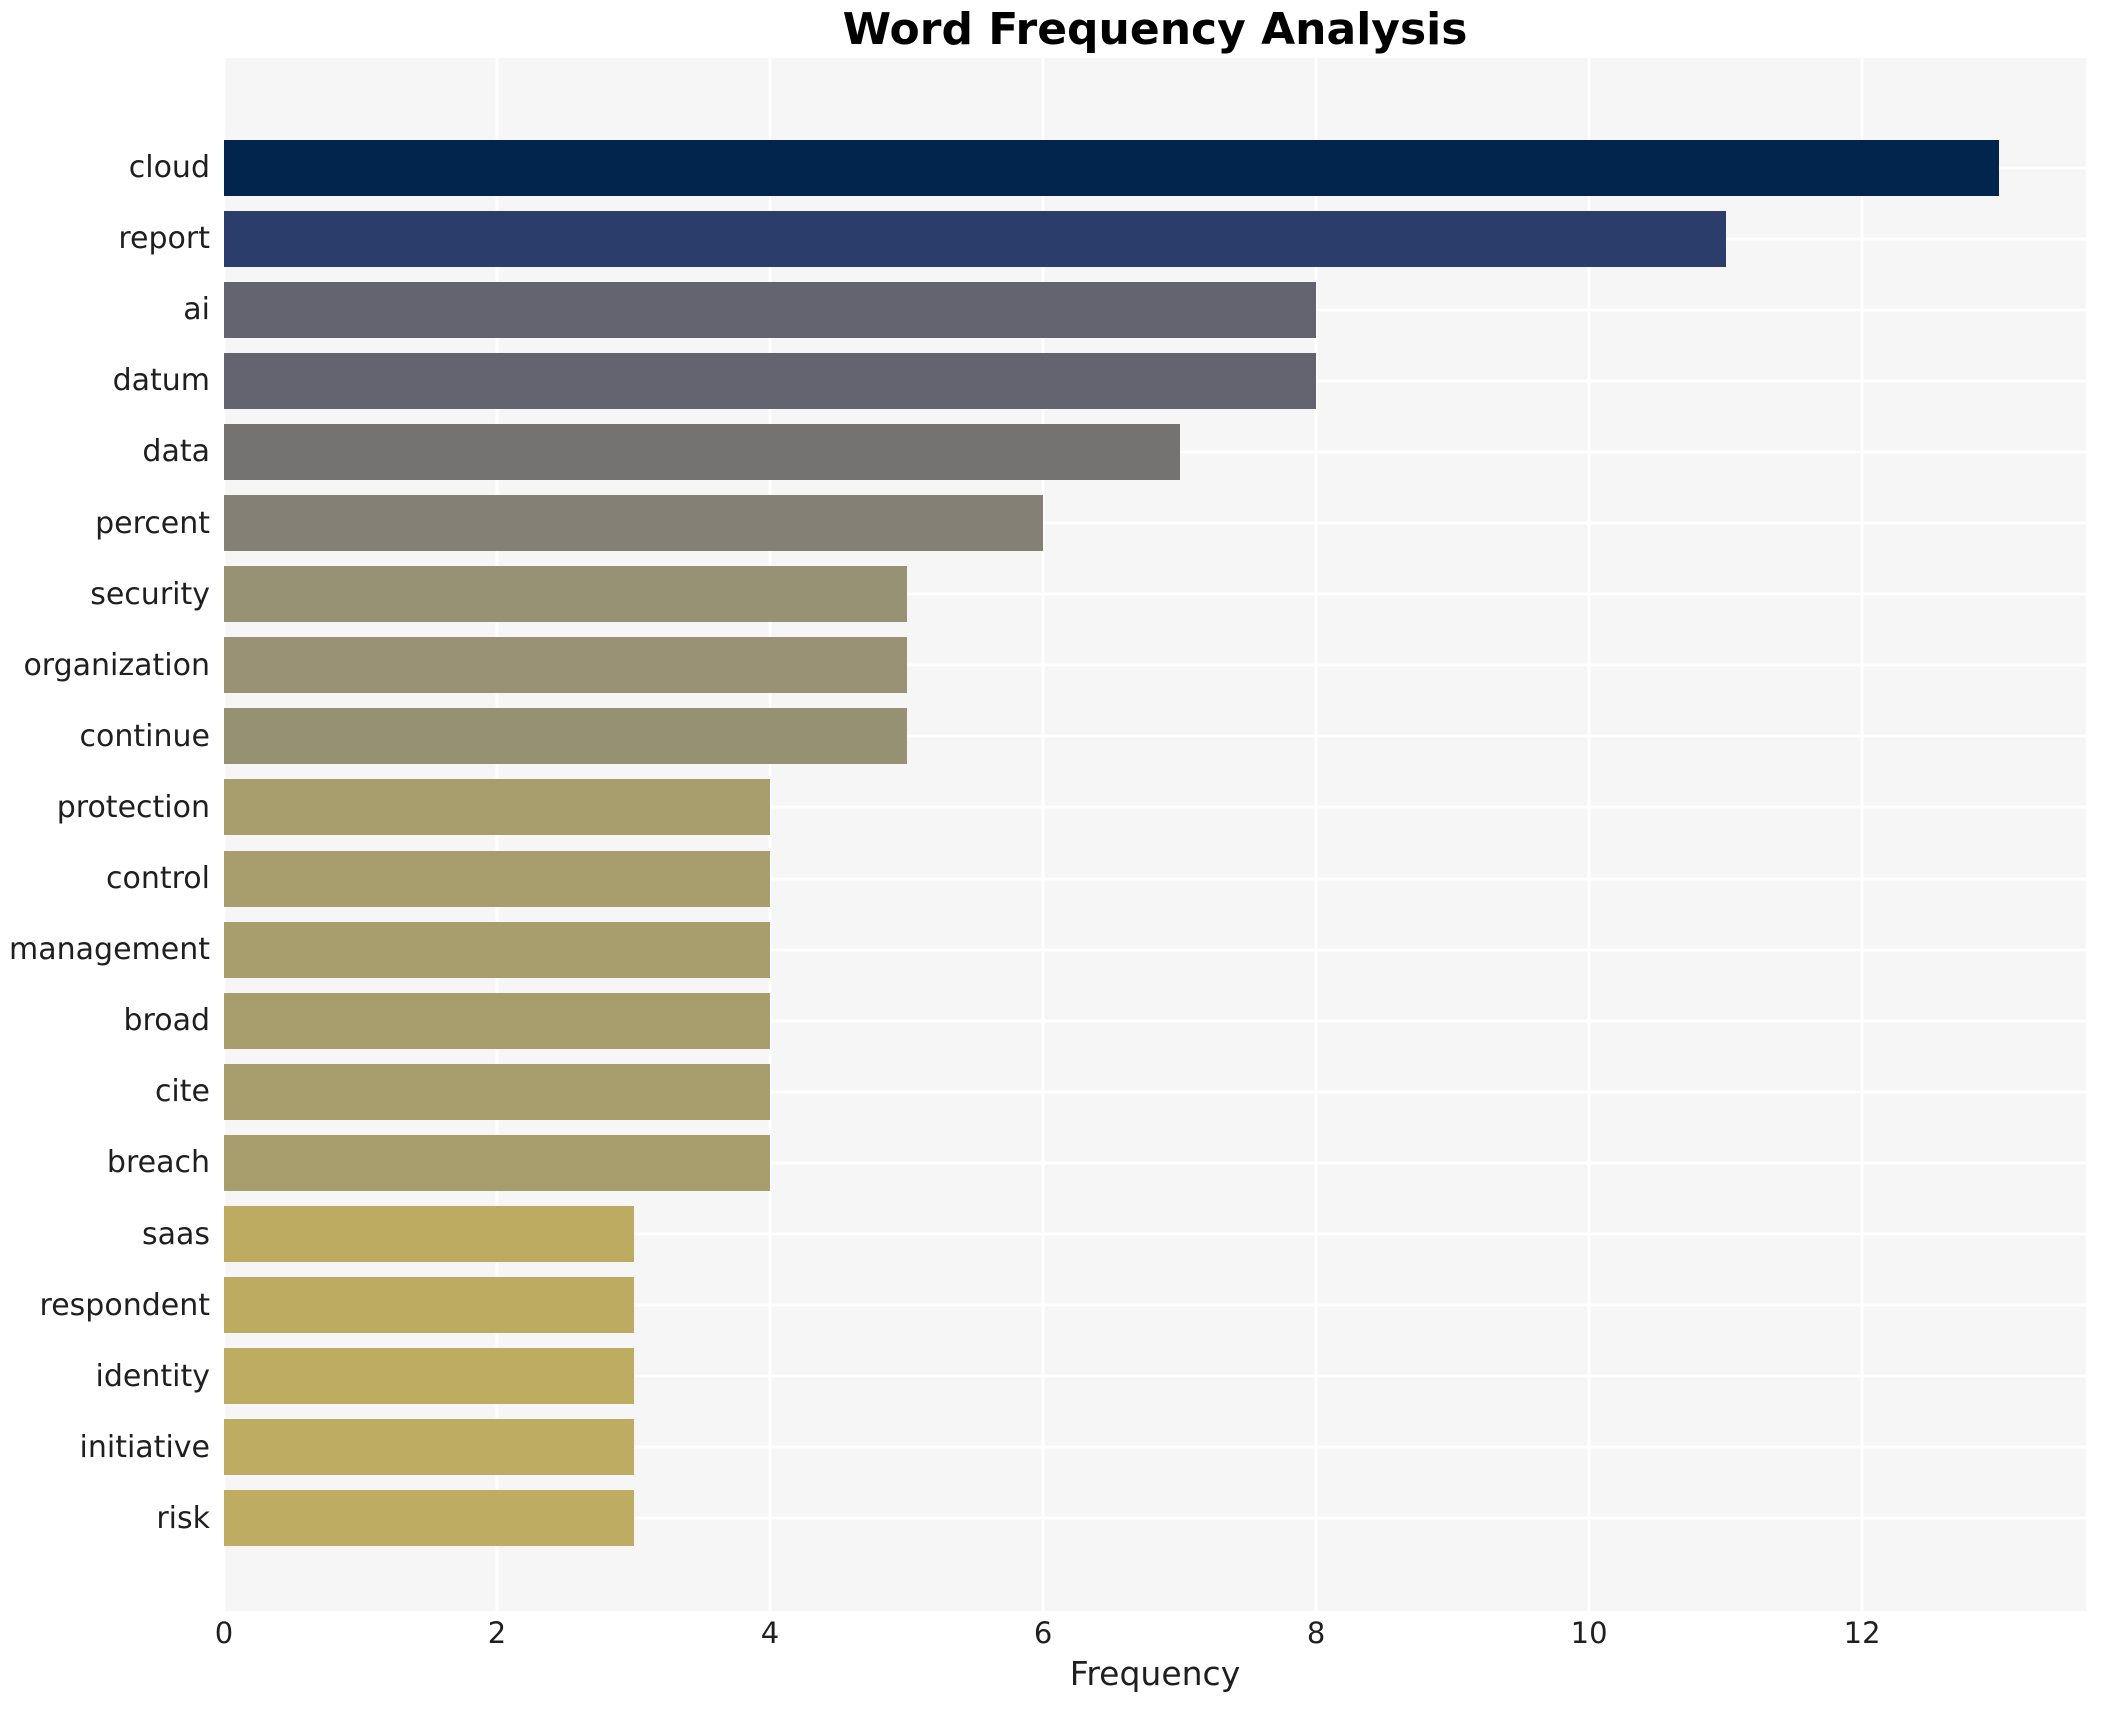  I want to click on y-tick-label-report: report, so click(164, 239).